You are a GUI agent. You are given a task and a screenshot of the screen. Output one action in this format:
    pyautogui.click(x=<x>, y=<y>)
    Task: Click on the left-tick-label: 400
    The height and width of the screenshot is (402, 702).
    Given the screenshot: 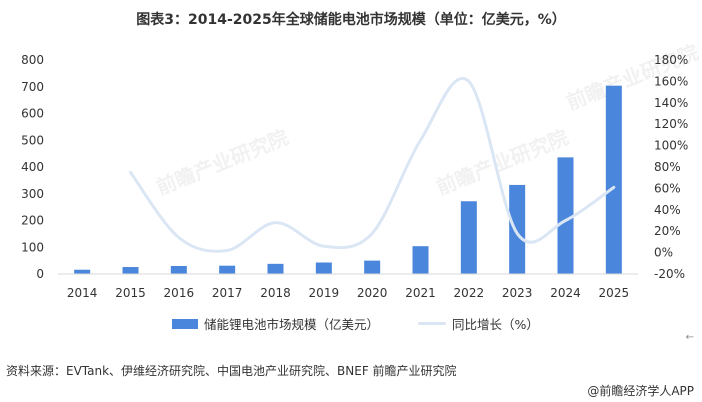 What is the action you would take?
    pyautogui.click(x=32, y=167)
    